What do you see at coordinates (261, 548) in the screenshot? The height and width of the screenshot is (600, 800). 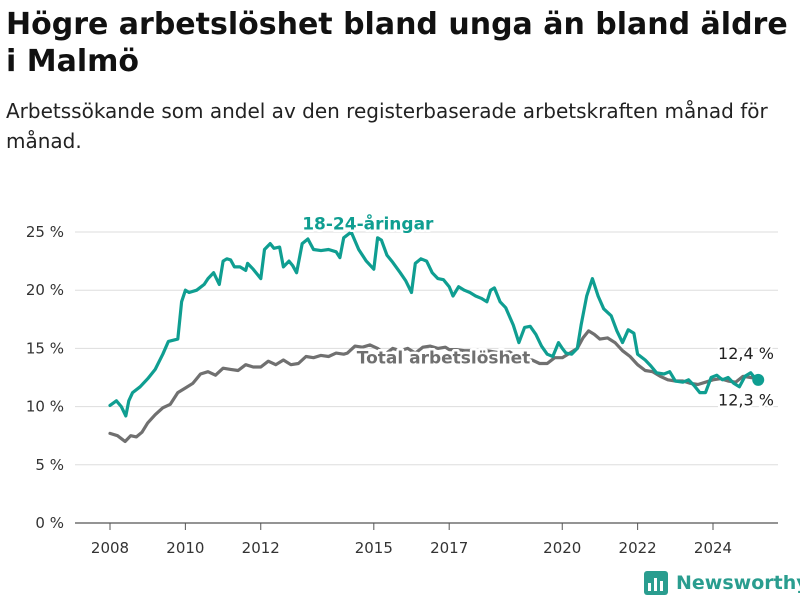 I see `x-tick-label: 2012` at bounding box center [261, 548].